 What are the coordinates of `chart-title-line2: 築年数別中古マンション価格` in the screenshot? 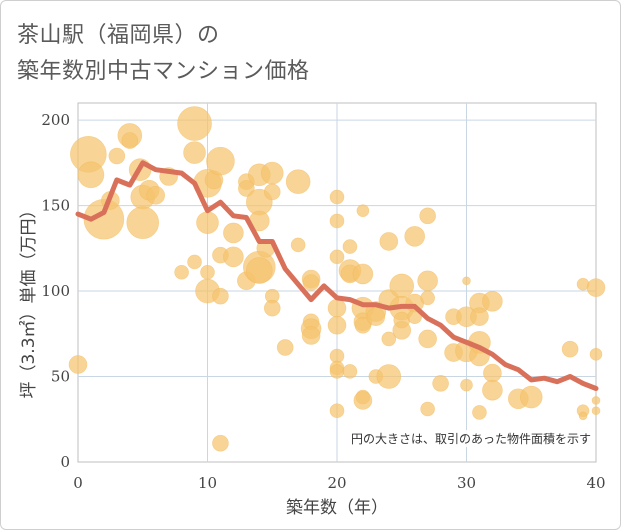 It's located at (163, 71).